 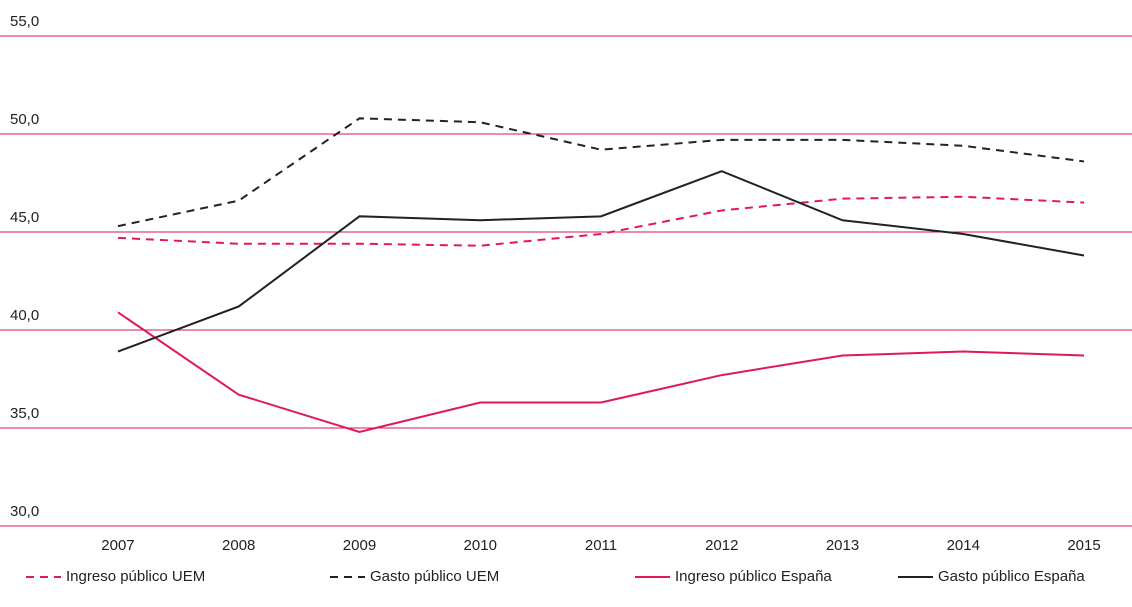 What do you see at coordinates (117, 545) in the screenshot?
I see `x-tick-label: 2007` at bounding box center [117, 545].